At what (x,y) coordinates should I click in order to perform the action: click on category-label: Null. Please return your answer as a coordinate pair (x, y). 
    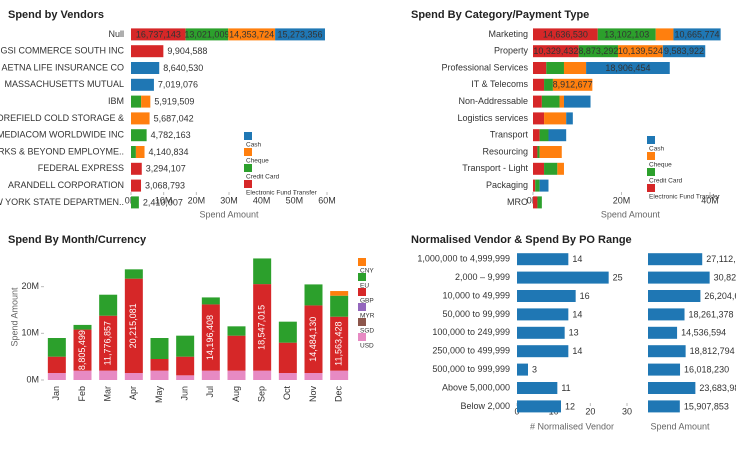
    Looking at the image, I should click on (116, 34).